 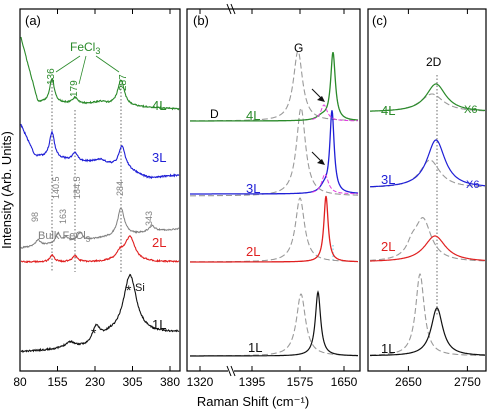 What do you see at coordinates (35, 217) in the screenshot?
I see `bulk-peak-98: 98` at bounding box center [35, 217].